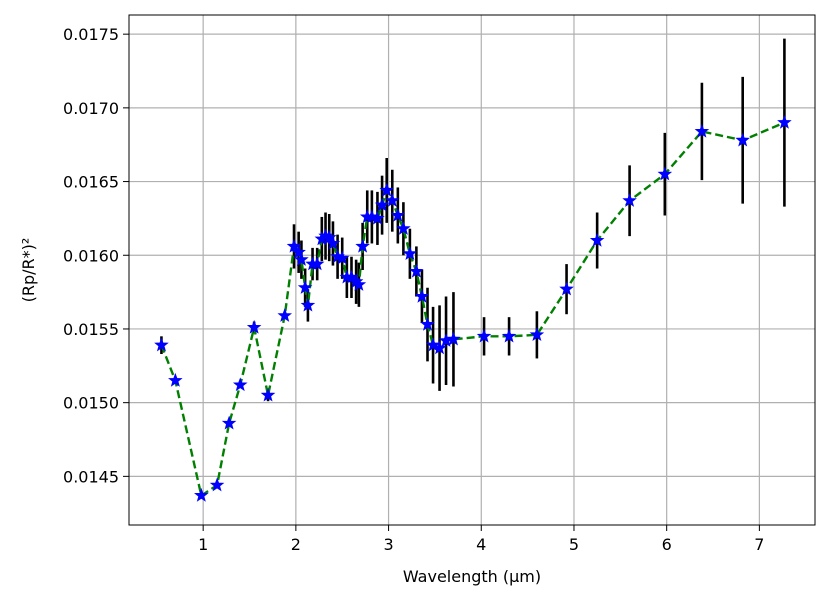 Image resolution: width=830 pixels, height=600 pixels. Describe the element at coordinates (91, 108) in the screenshot. I see `y-tick-label: 0.0170` at that location.